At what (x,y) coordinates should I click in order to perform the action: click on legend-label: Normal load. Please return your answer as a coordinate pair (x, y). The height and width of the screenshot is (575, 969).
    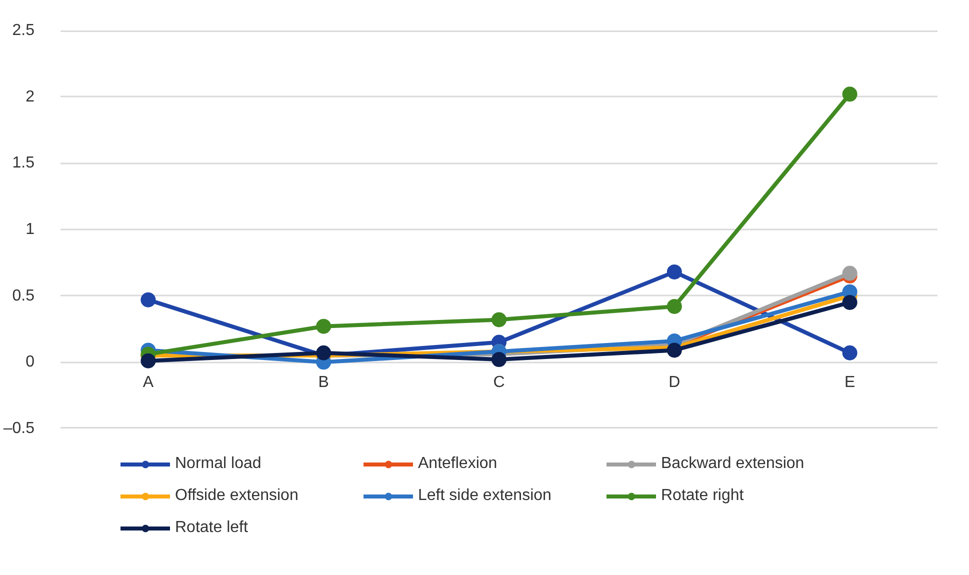
    Looking at the image, I should click on (218, 464).